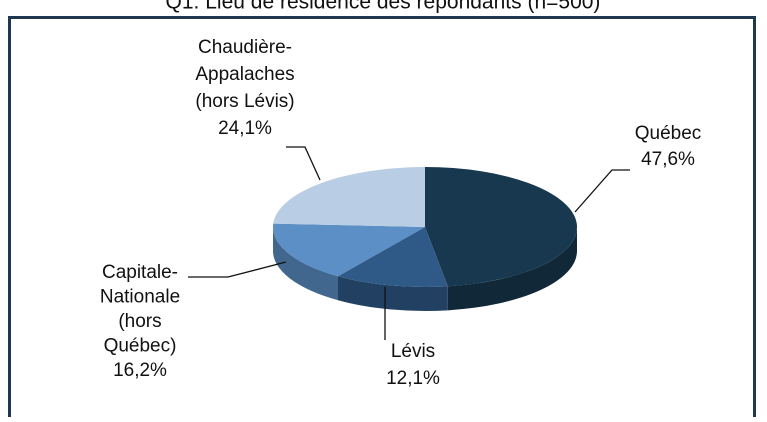  Describe the element at coordinates (413, 378) in the screenshot. I see `value-label: 12,1%` at that location.